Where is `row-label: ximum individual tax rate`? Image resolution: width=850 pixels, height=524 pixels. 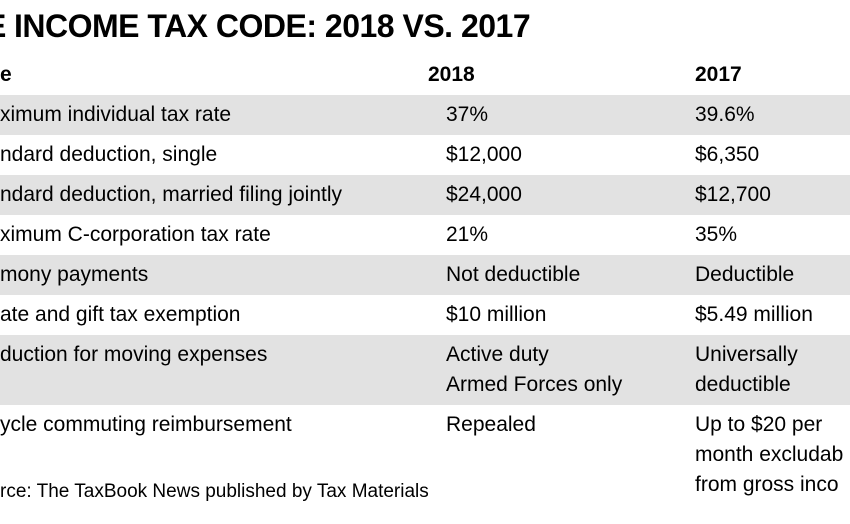
row-label: ximum individual tax rate is located at coordinates (116, 114).